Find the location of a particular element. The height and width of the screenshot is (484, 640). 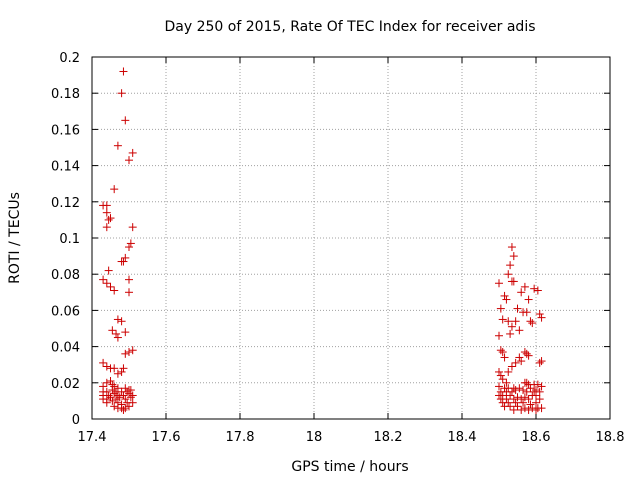

y-tick-label: 0.2 is located at coordinates (69, 58).